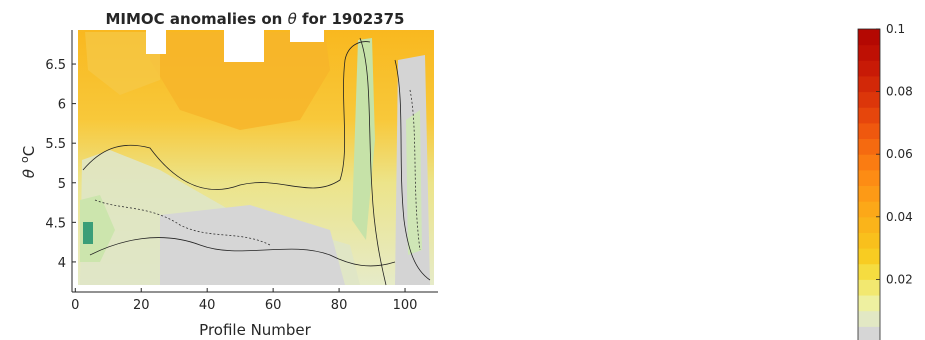  I want to click on colorbar: 0.02 0.04 0.06 0.08 0.1, so click(885, 181).